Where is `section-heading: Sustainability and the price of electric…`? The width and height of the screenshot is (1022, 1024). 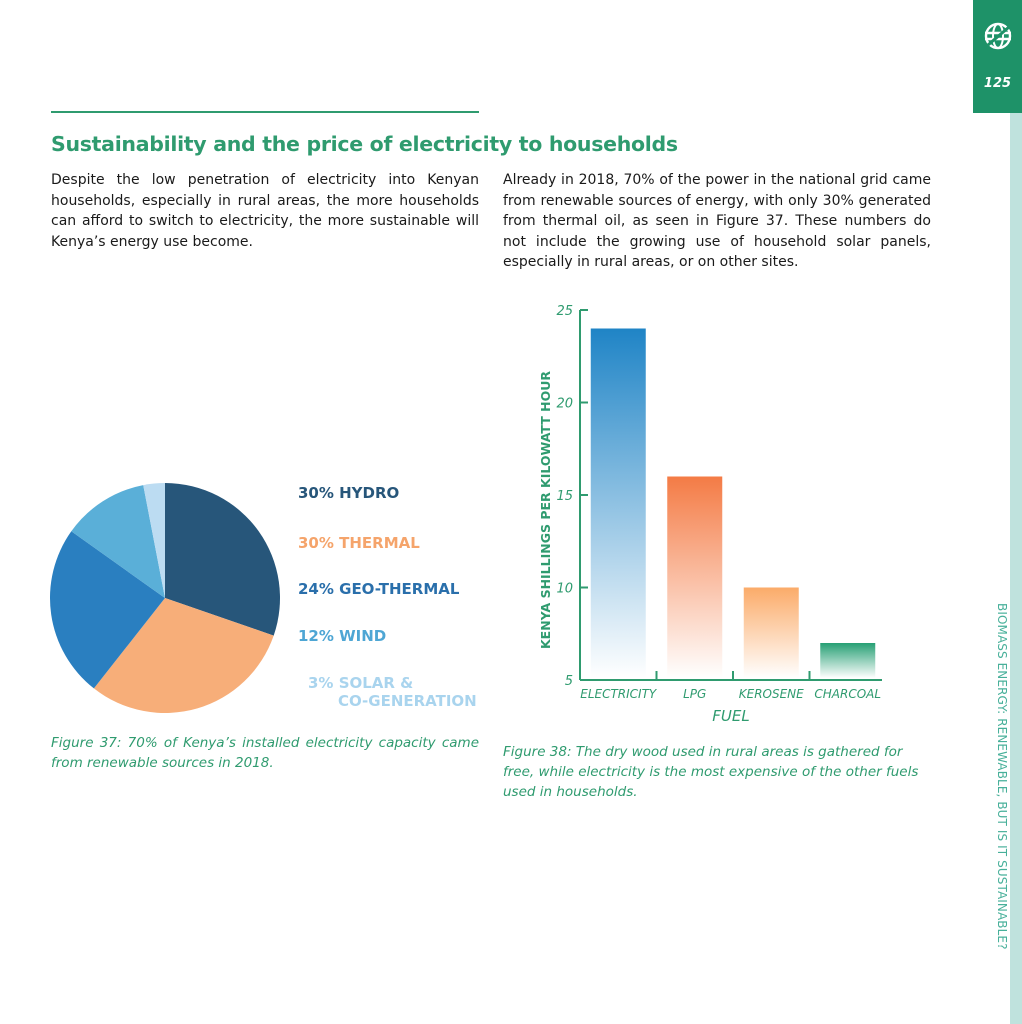
section-heading: Sustainability and the price of electric… is located at coordinates (364, 144).